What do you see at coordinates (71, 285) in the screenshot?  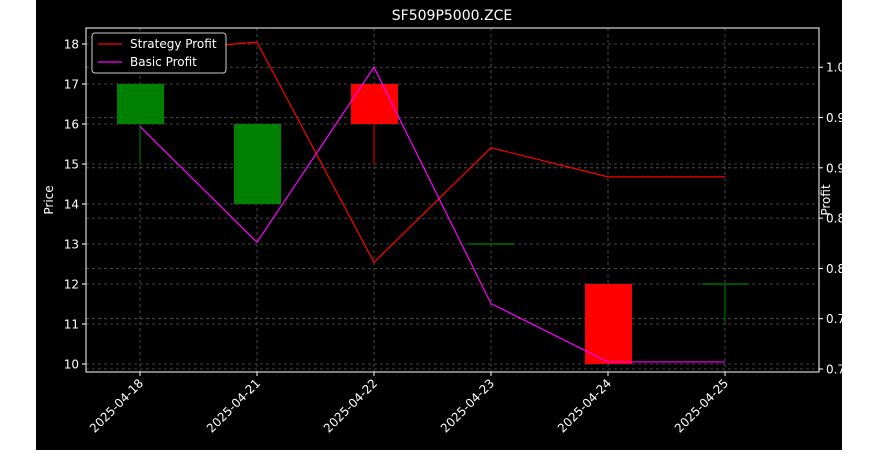 I see `left-tick-label-12: 12` at bounding box center [71, 285].